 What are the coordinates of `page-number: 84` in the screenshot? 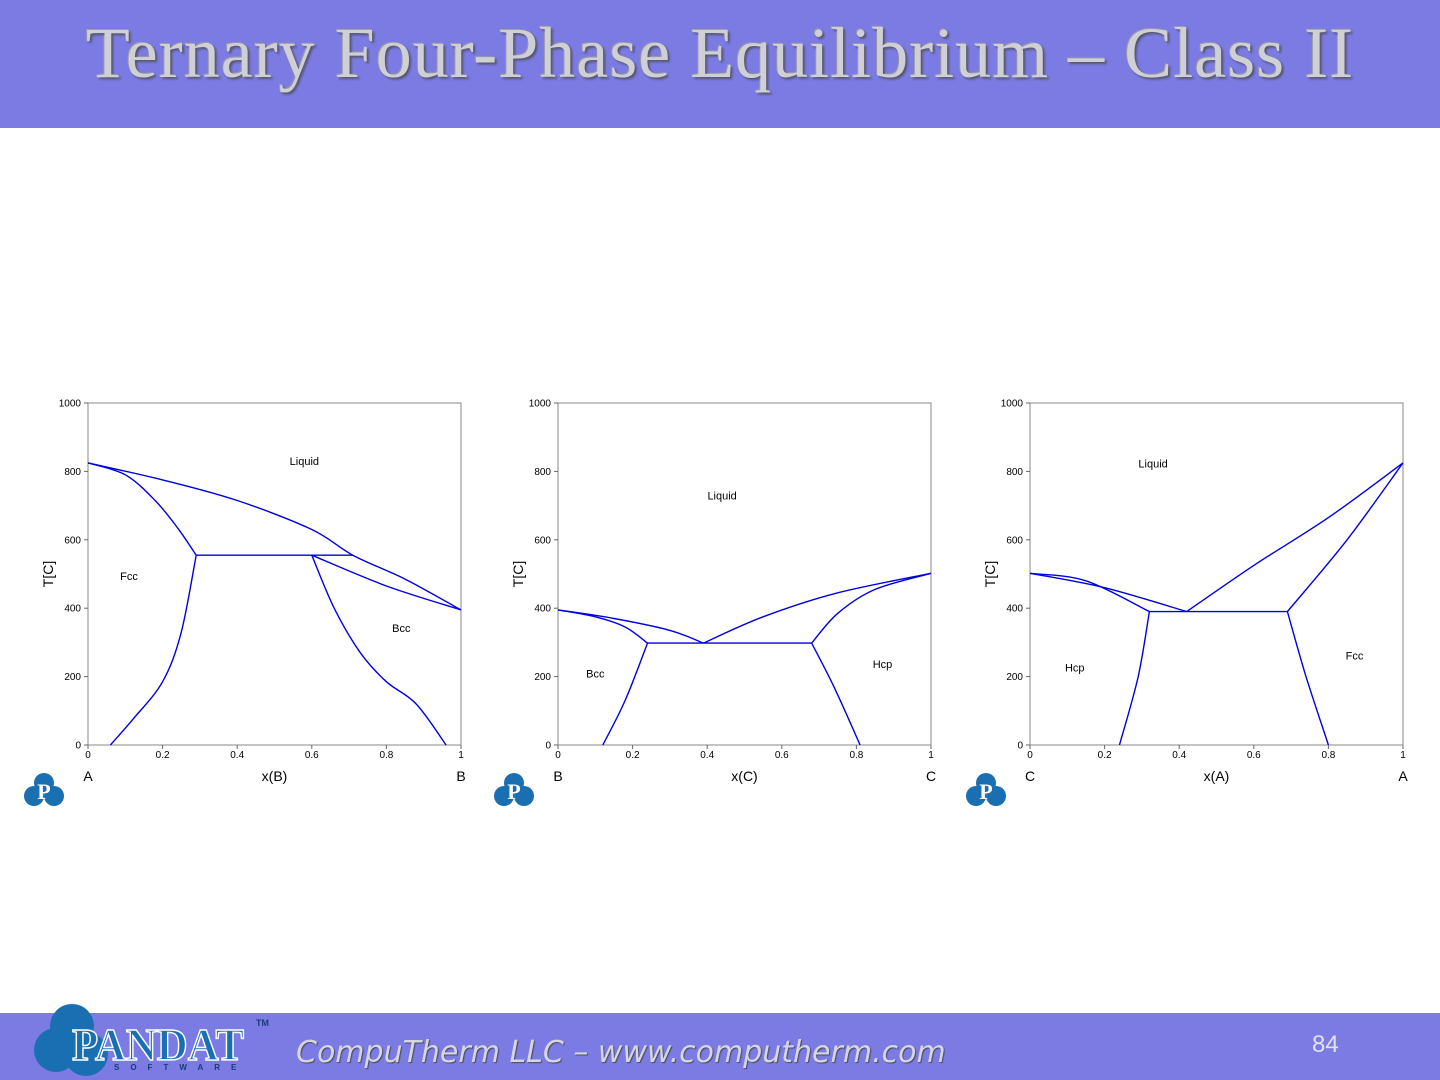 It's located at (1325, 1044).